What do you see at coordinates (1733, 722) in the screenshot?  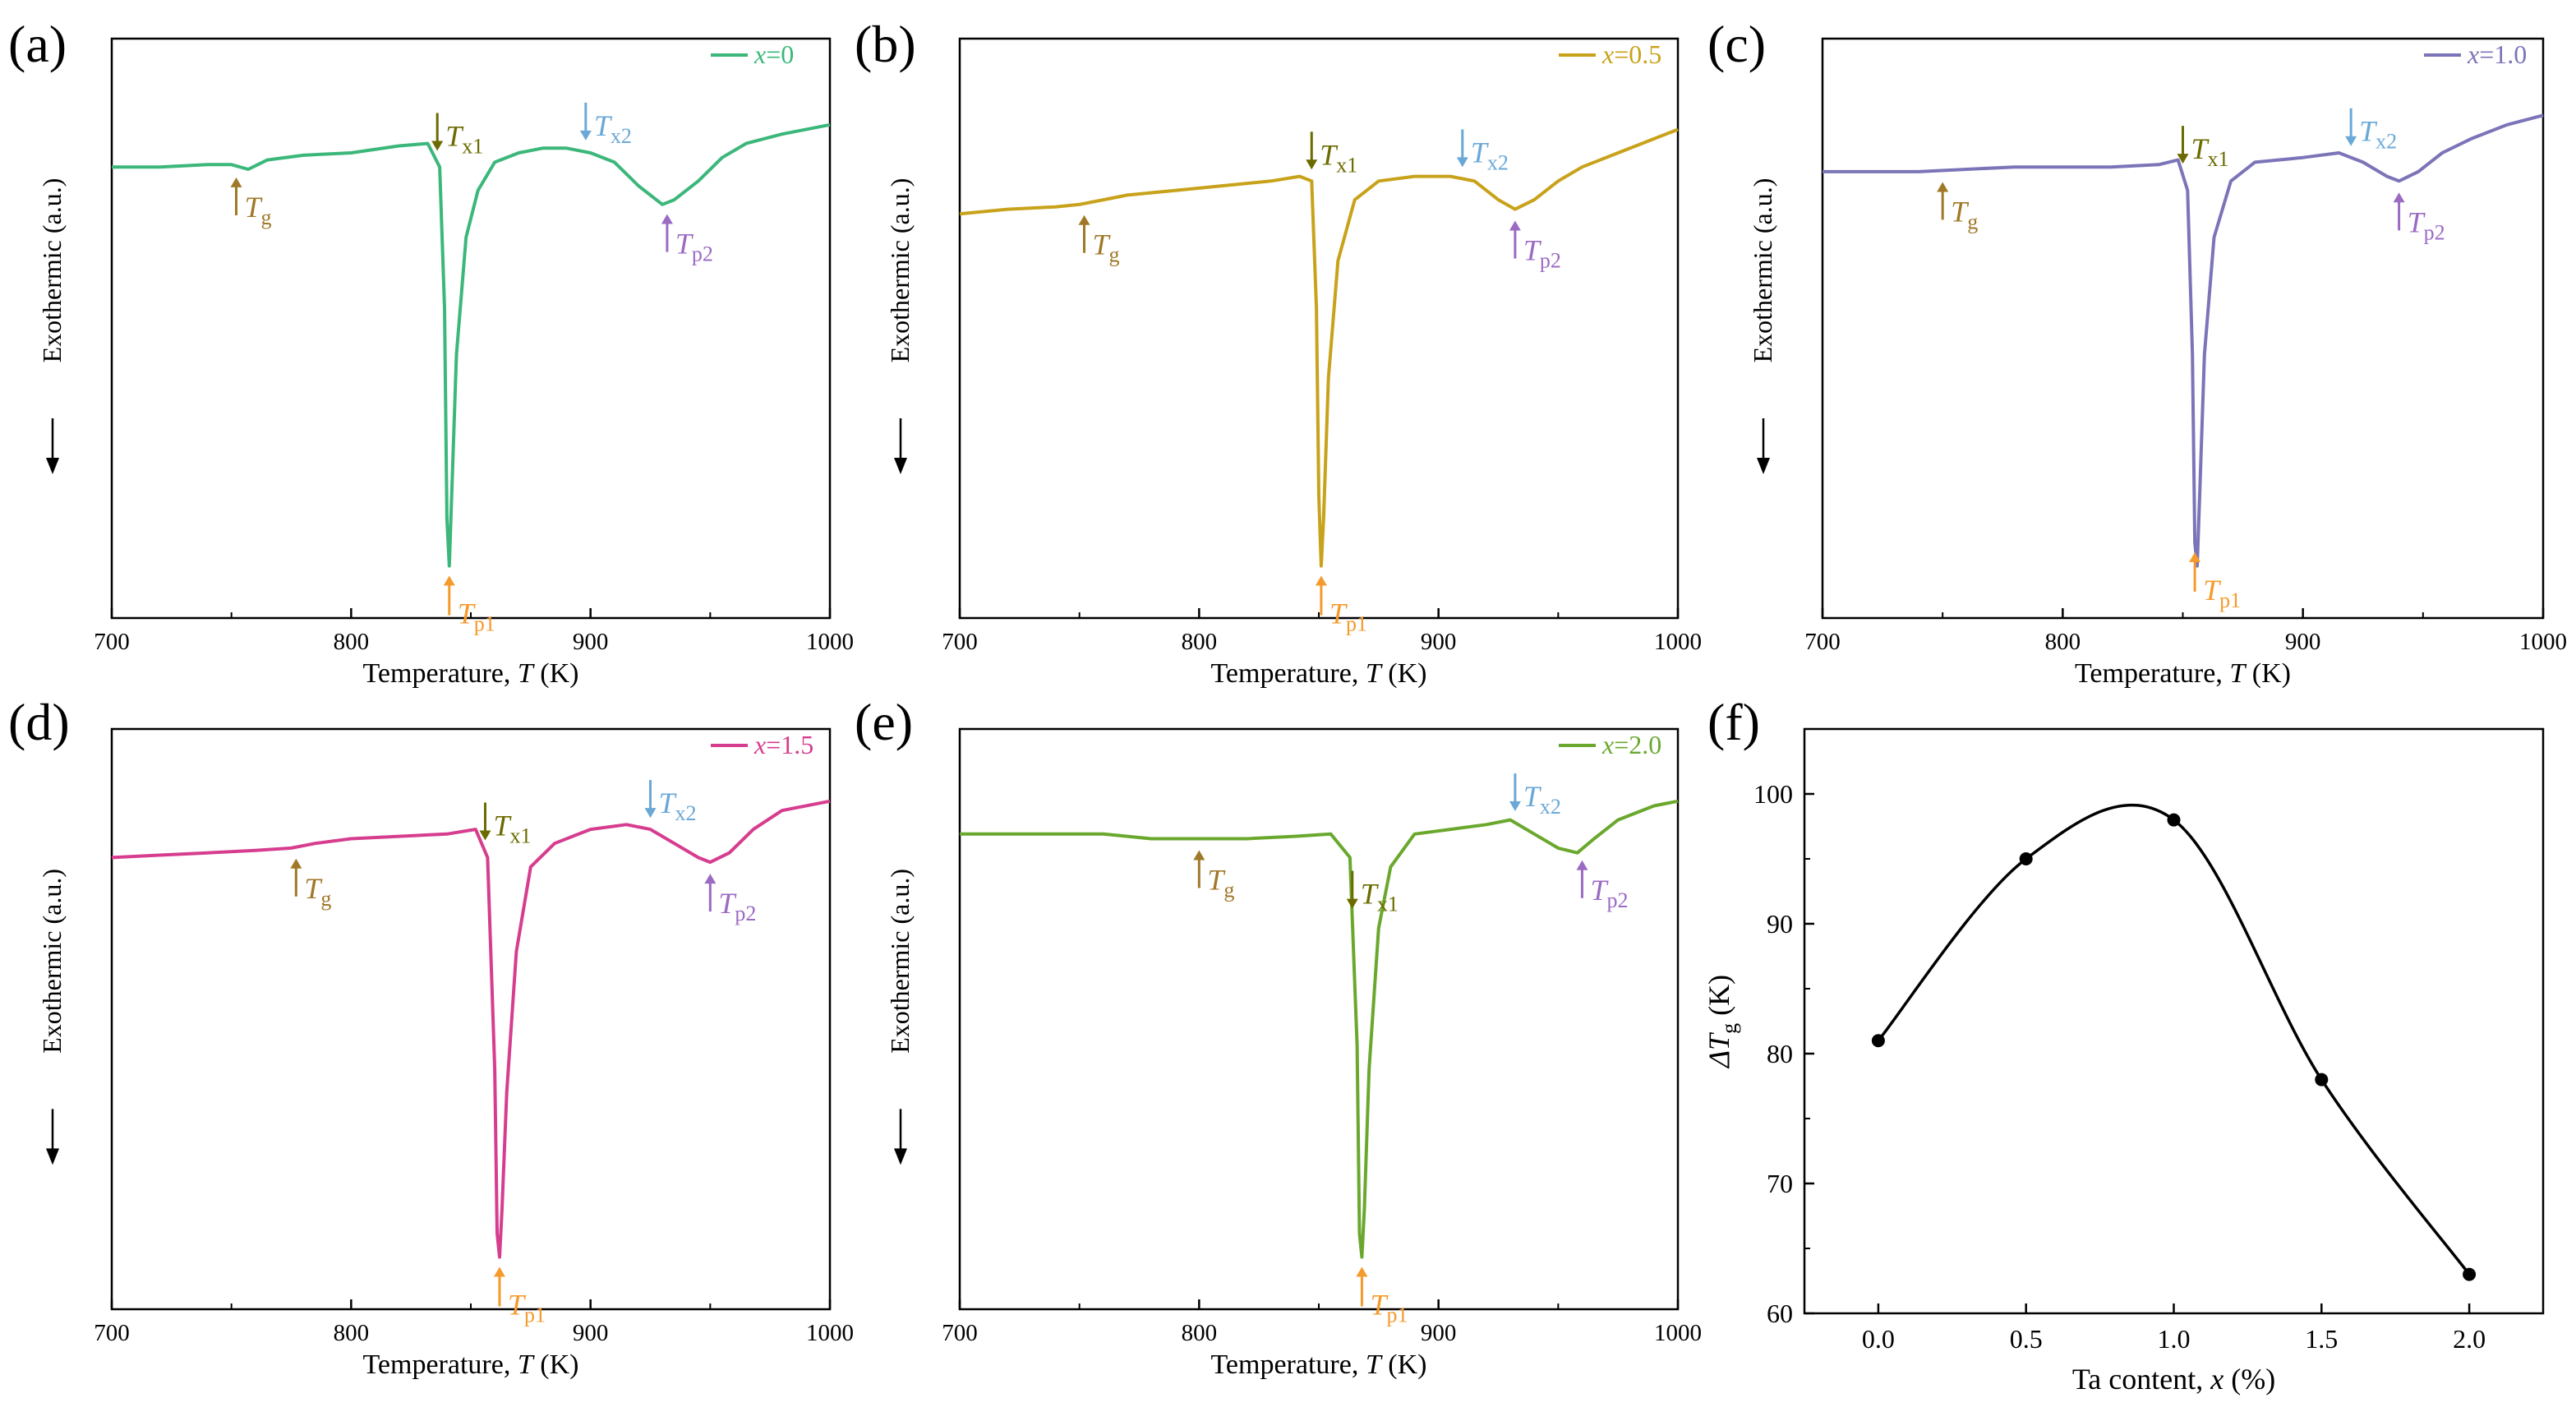 I see `panel-label: (f)` at bounding box center [1733, 722].